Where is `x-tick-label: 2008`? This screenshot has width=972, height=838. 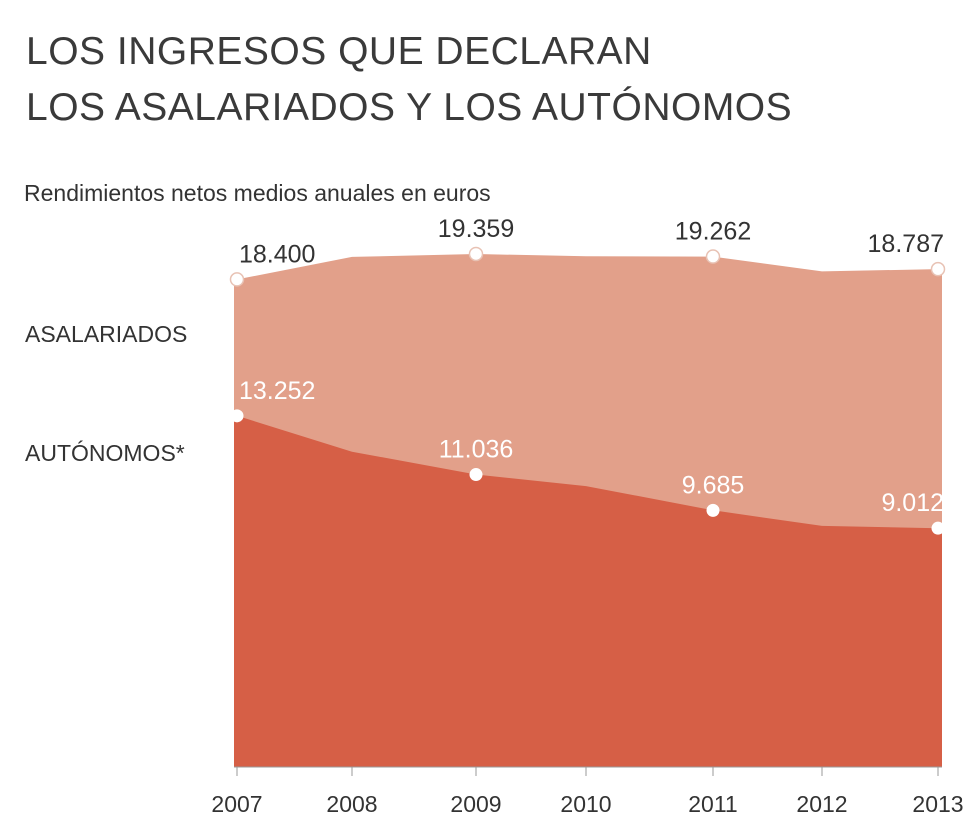 x-tick-label: 2008 is located at coordinates (351, 804).